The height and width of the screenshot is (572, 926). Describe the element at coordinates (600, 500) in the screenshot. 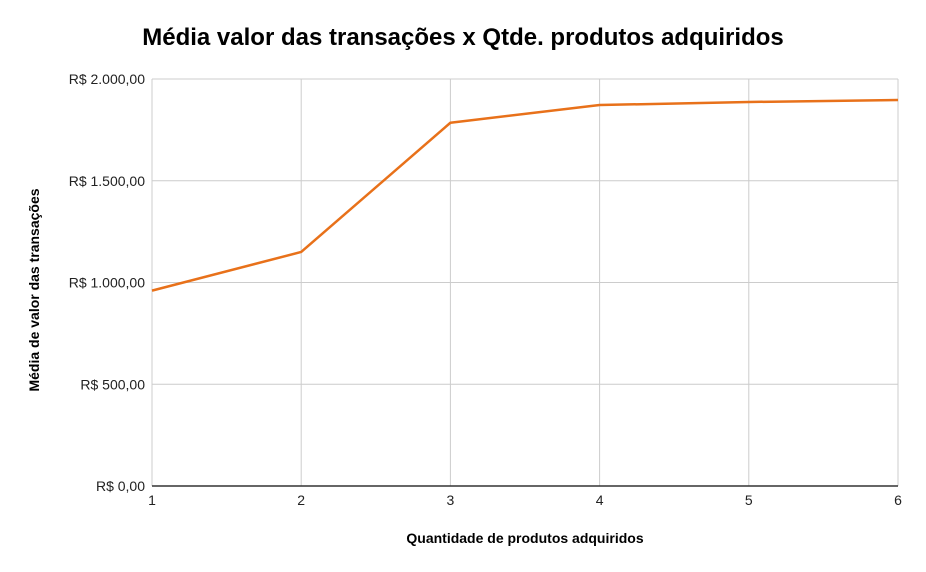

I see `x-tick-label: 4` at that location.